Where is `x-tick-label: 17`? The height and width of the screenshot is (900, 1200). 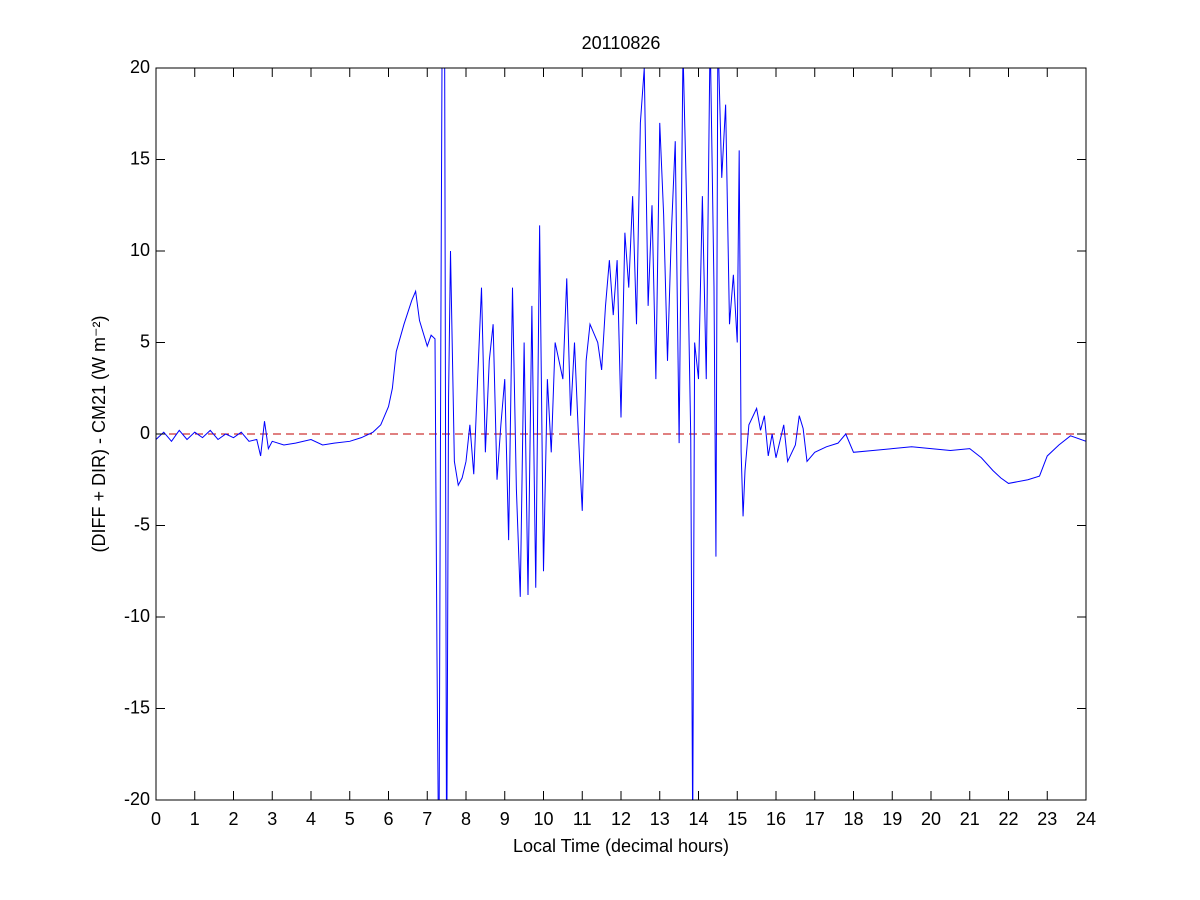
x-tick-label: 17 is located at coordinates (815, 819).